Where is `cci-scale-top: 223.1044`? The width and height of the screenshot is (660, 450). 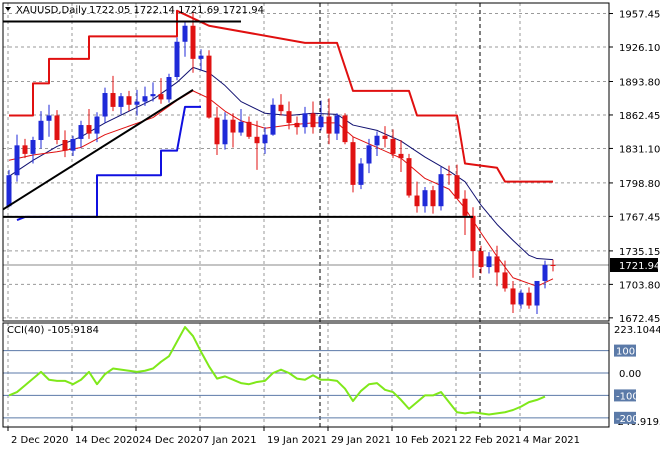 cci-scale-top: 223.1044 is located at coordinates (637, 330).